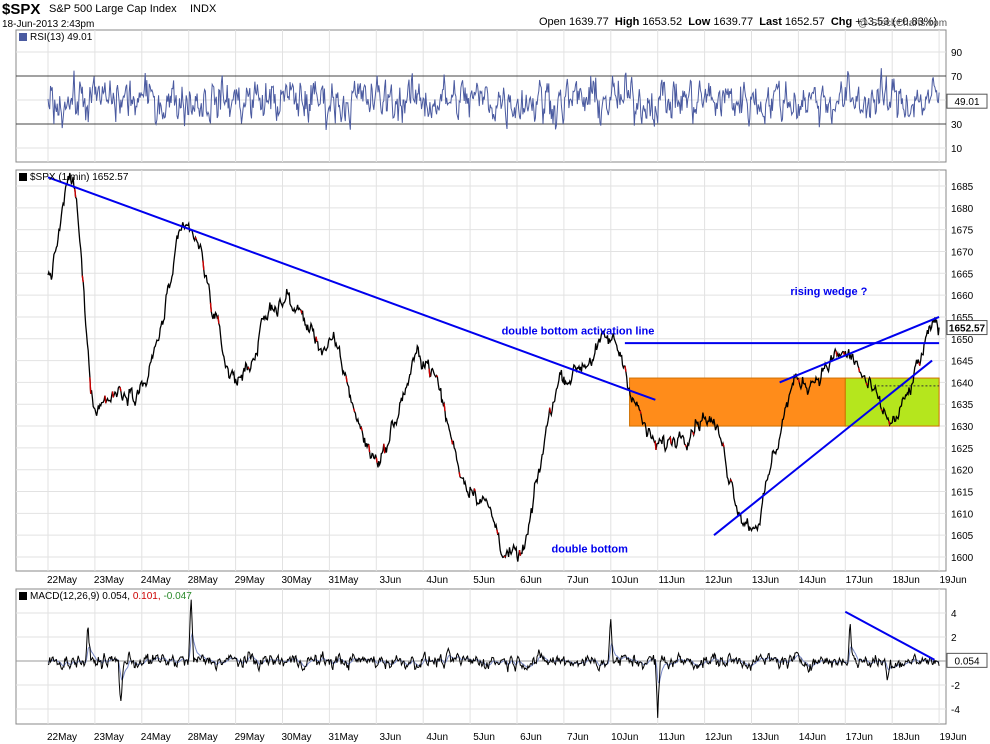  What do you see at coordinates (955, 710) in the screenshot?
I see `macd-y-tick-label: -4` at bounding box center [955, 710].